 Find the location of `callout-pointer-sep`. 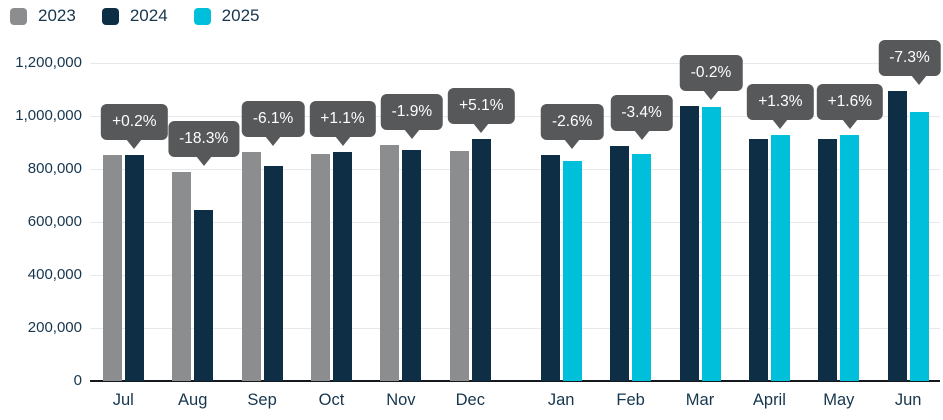

callout-pointer-sep is located at coordinates (273, 141).